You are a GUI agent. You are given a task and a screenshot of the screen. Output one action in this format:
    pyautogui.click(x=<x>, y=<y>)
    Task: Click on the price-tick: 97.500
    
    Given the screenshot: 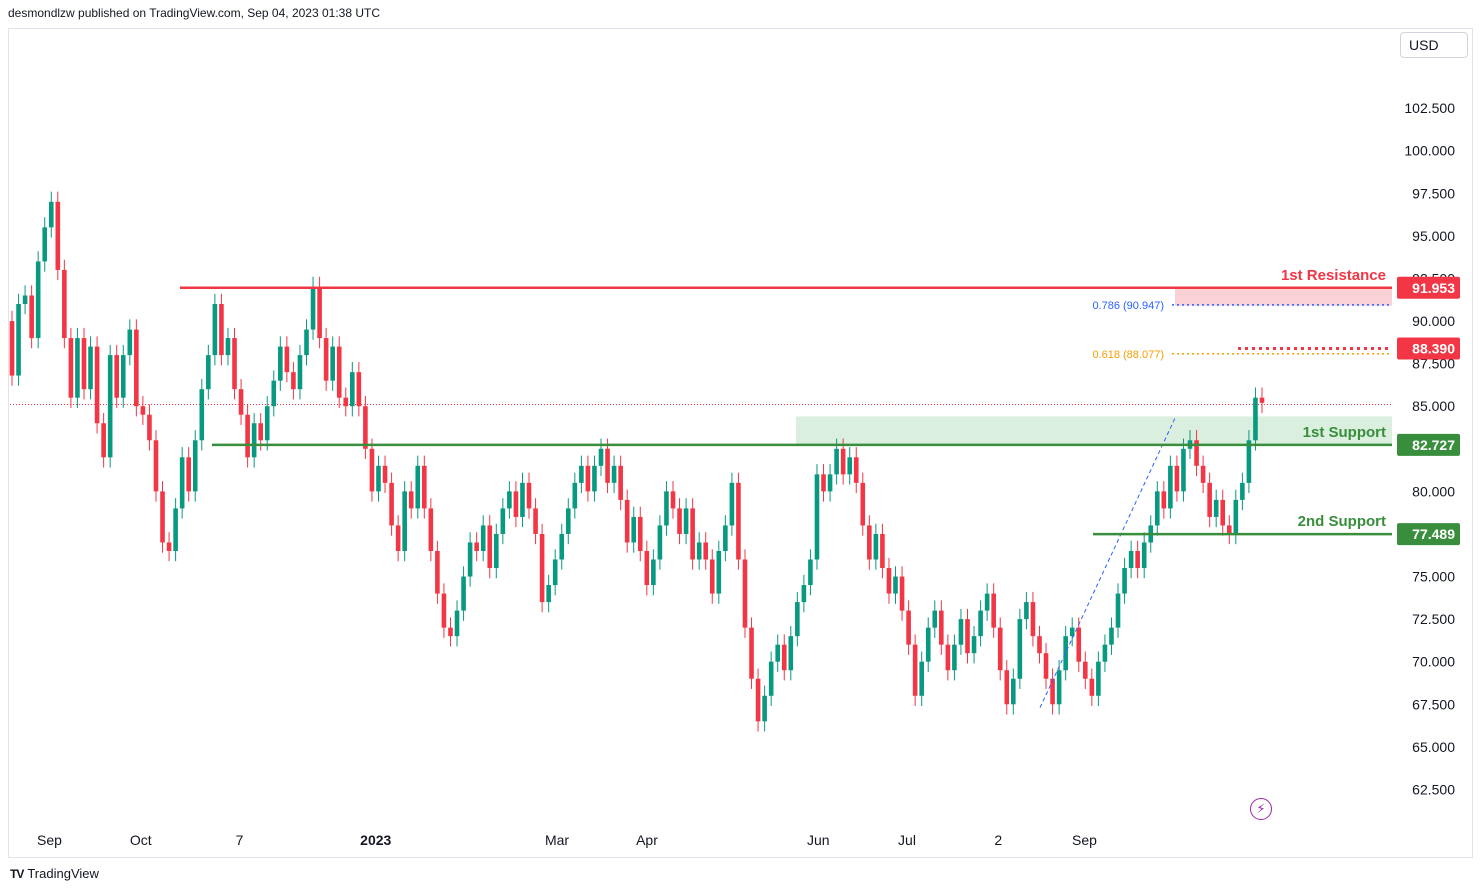 What is the action you would take?
    pyautogui.click(x=1433, y=193)
    